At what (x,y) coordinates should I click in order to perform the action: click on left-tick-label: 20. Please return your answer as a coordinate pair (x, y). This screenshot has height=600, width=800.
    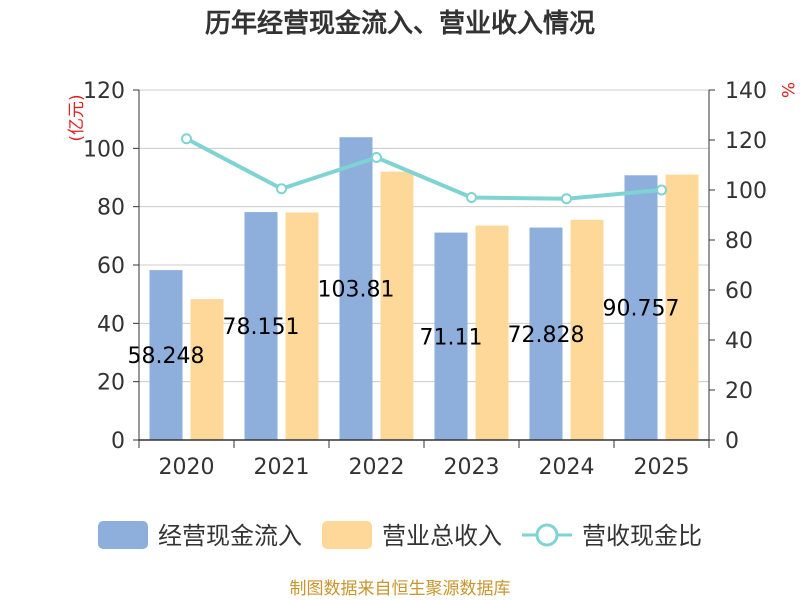
    Looking at the image, I should click on (111, 383).